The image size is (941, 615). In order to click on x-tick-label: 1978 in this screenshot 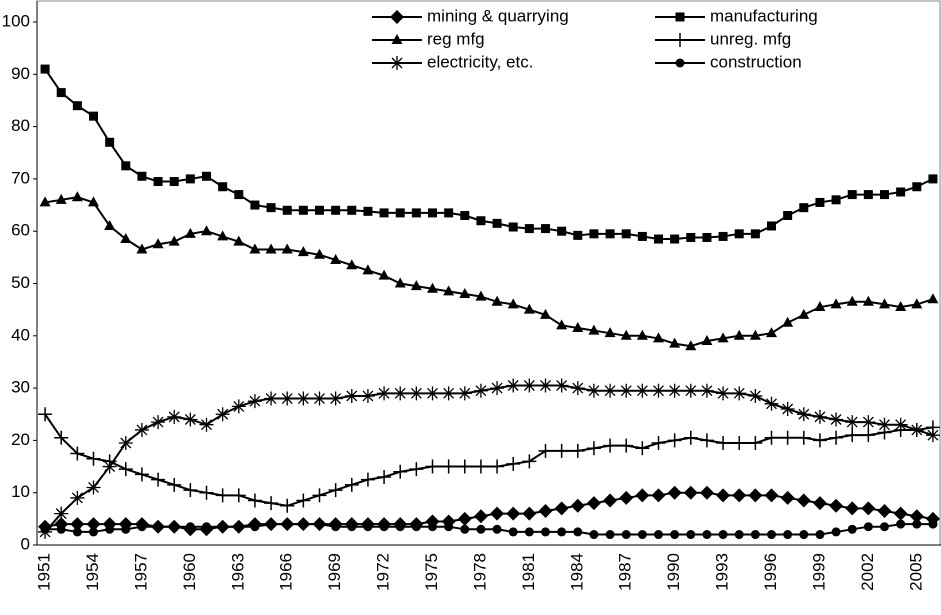, I will do `click(479, 572)`.